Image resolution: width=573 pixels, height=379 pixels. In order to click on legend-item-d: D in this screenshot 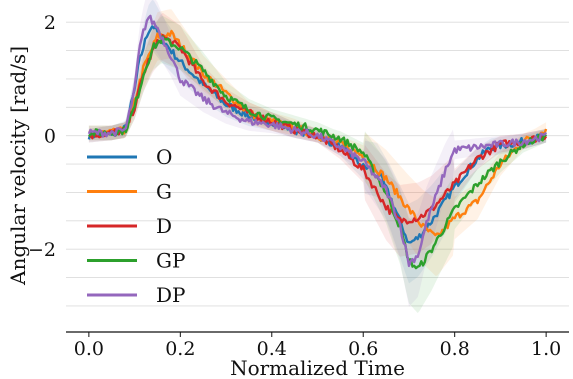, I will do `click(129, 226)`.